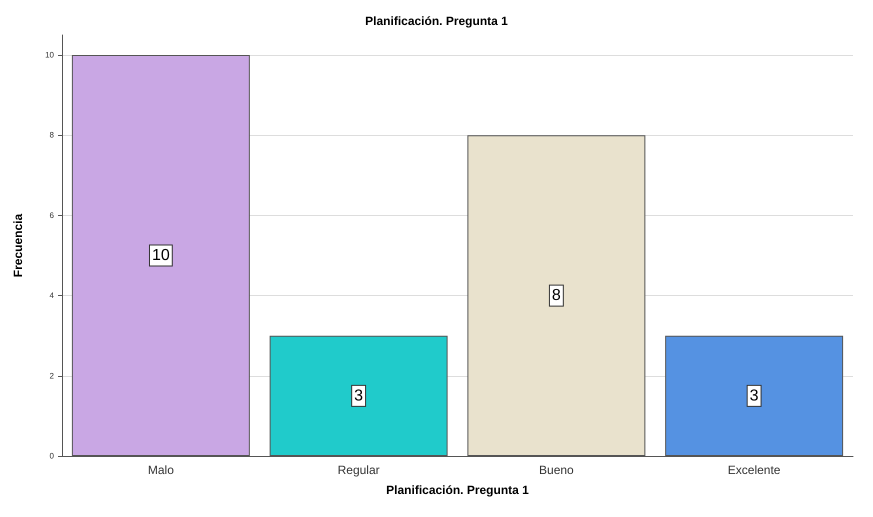  What do you see at coordinates (18, 246) in the screenshot?
I see `y-axis-title: Frecuencia` at bounding box center [18, 246].